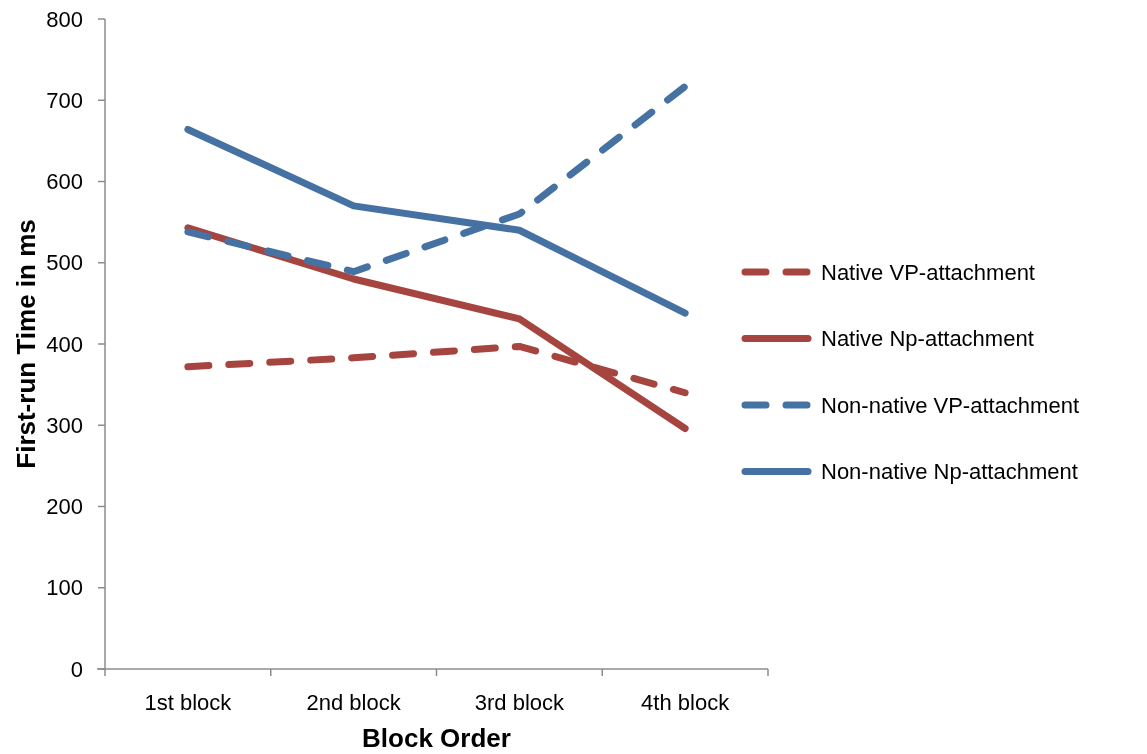 Image resolution: width=1147 pixels, height=754 pixels. I want to click on x-tick-label: 4th block, so click(686, 702).